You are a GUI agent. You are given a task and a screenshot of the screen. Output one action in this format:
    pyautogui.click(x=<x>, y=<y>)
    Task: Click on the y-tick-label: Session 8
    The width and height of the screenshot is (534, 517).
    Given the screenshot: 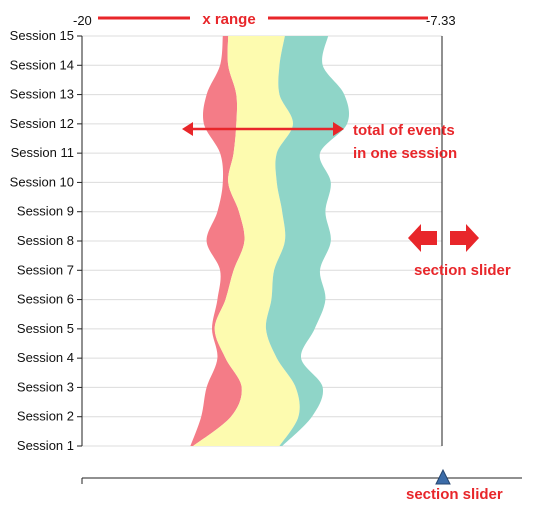 What is the action you would take?
    pyautogui.click(x=45, y=240)
    